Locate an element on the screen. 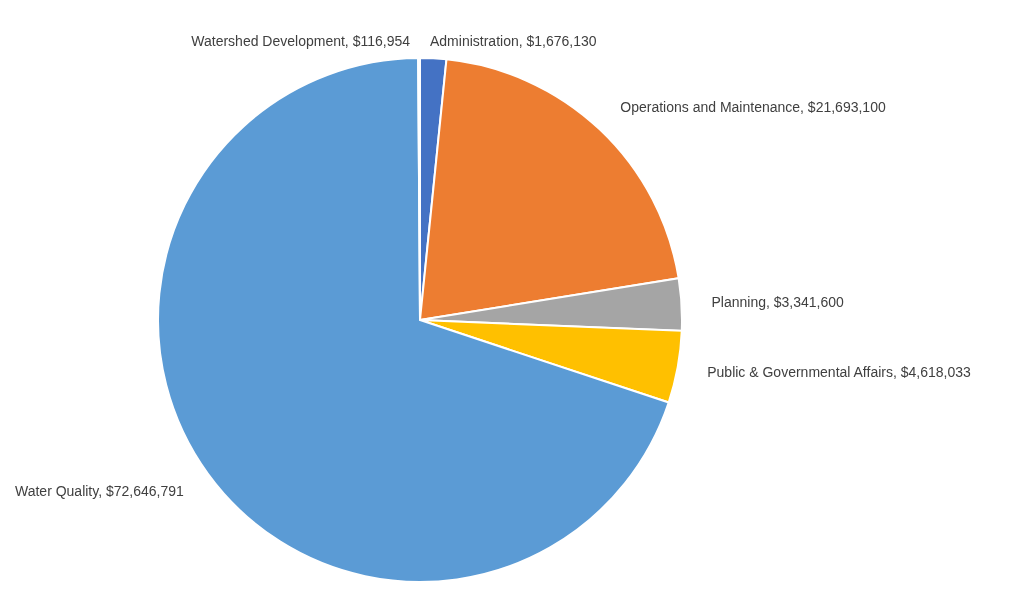  slice-label: Watershed Development, $116,954 is located at coordinates (301, 41).